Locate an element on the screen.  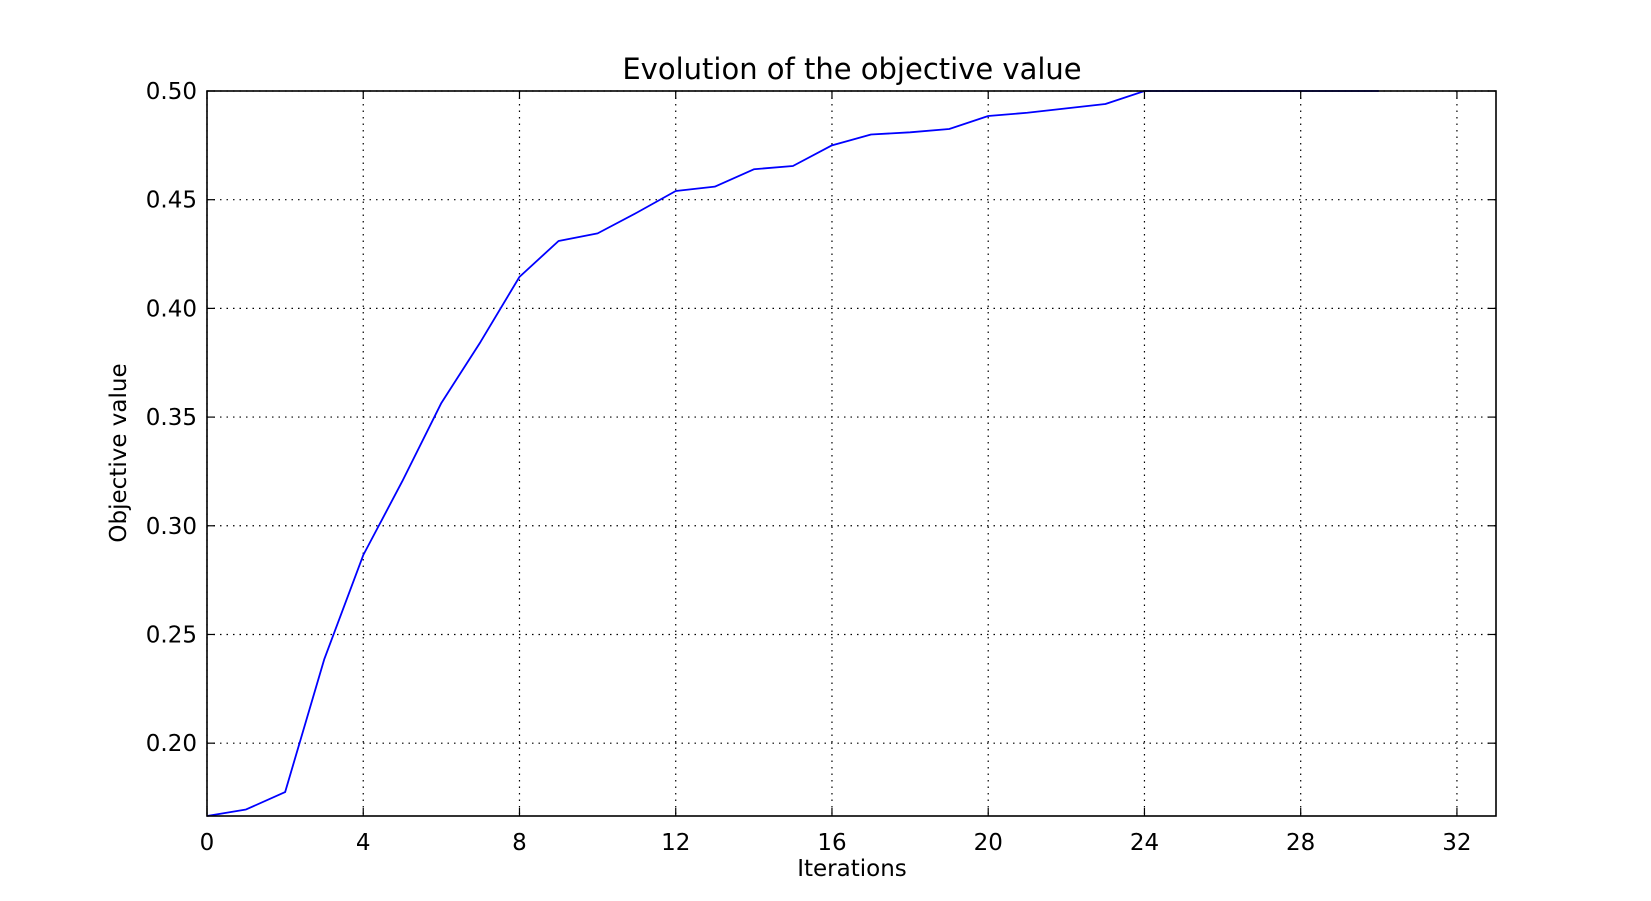
y-tick-label: 0.30 is located at coordinates (171, 527).